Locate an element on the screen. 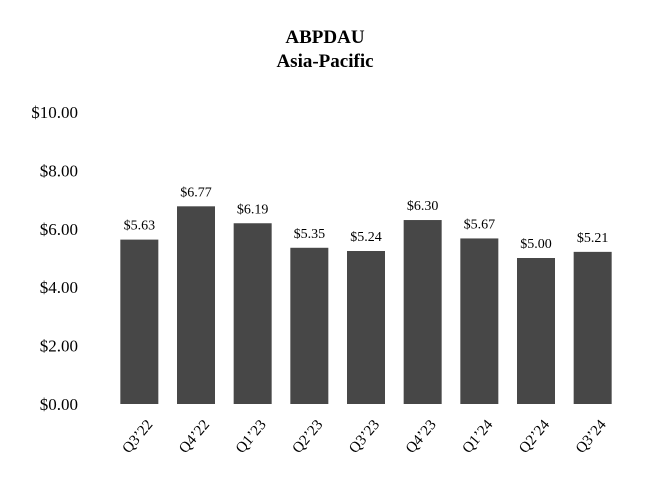 The height and width of the screenshot is (500, 650). data-label: $5.63 is located at coordinates (140, 226).